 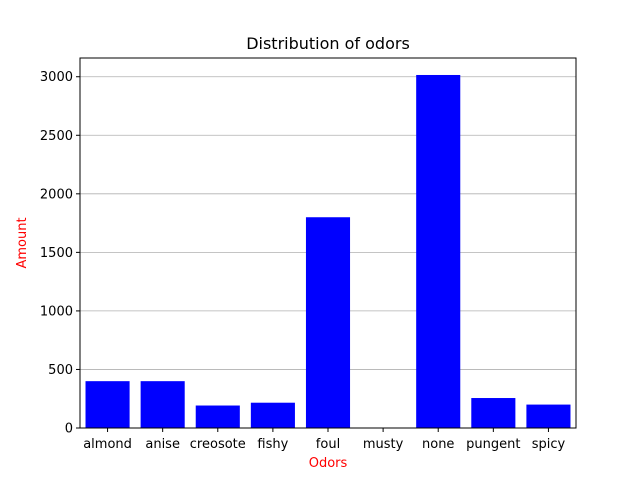 What do you see at coordinates (69, 429) in the screenshot?
I see `y-tick-label: 0` at bounding box center [69, 429].